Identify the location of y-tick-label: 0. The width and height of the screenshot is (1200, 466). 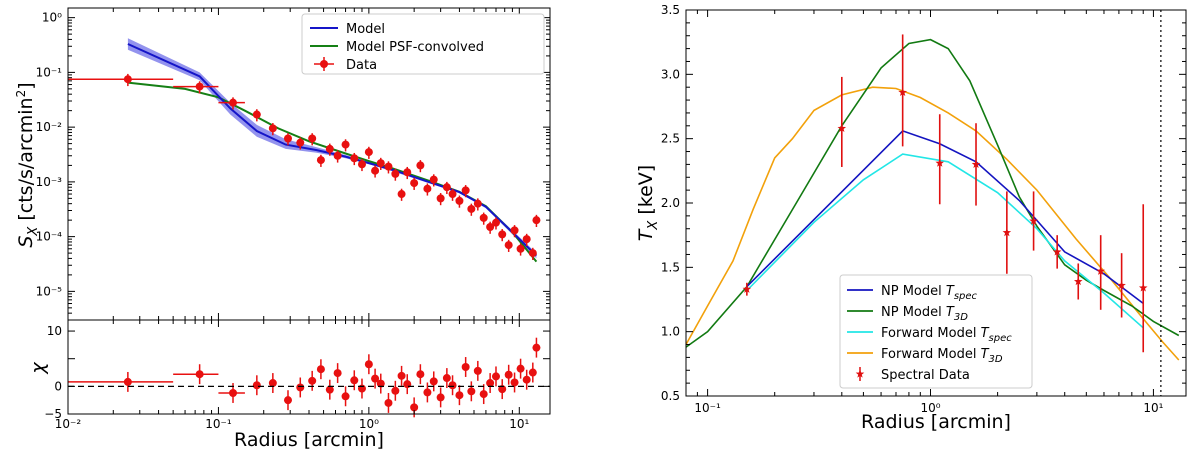
(58, 386).